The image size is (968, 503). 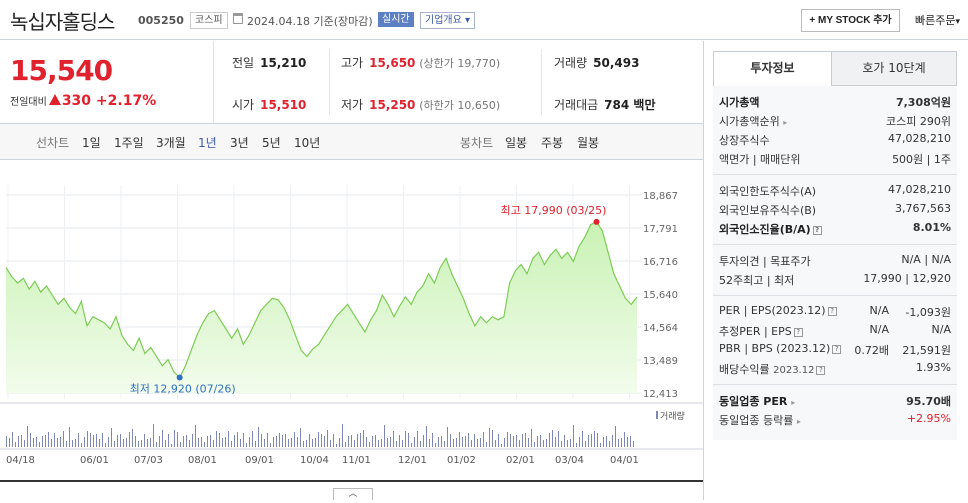 What do you see at coordinates (785, 122) in the screenshot?
I see `chevron-right-icon: ▸` at bounding box center [785, 122].